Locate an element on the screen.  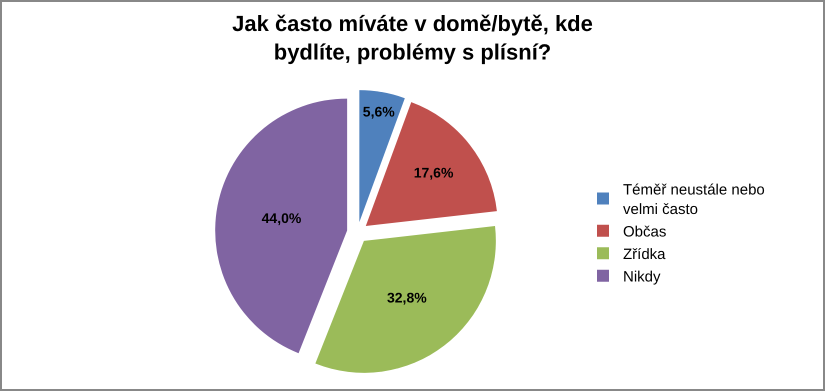
data-label: 32,8% is located at coordinates (407, 297).